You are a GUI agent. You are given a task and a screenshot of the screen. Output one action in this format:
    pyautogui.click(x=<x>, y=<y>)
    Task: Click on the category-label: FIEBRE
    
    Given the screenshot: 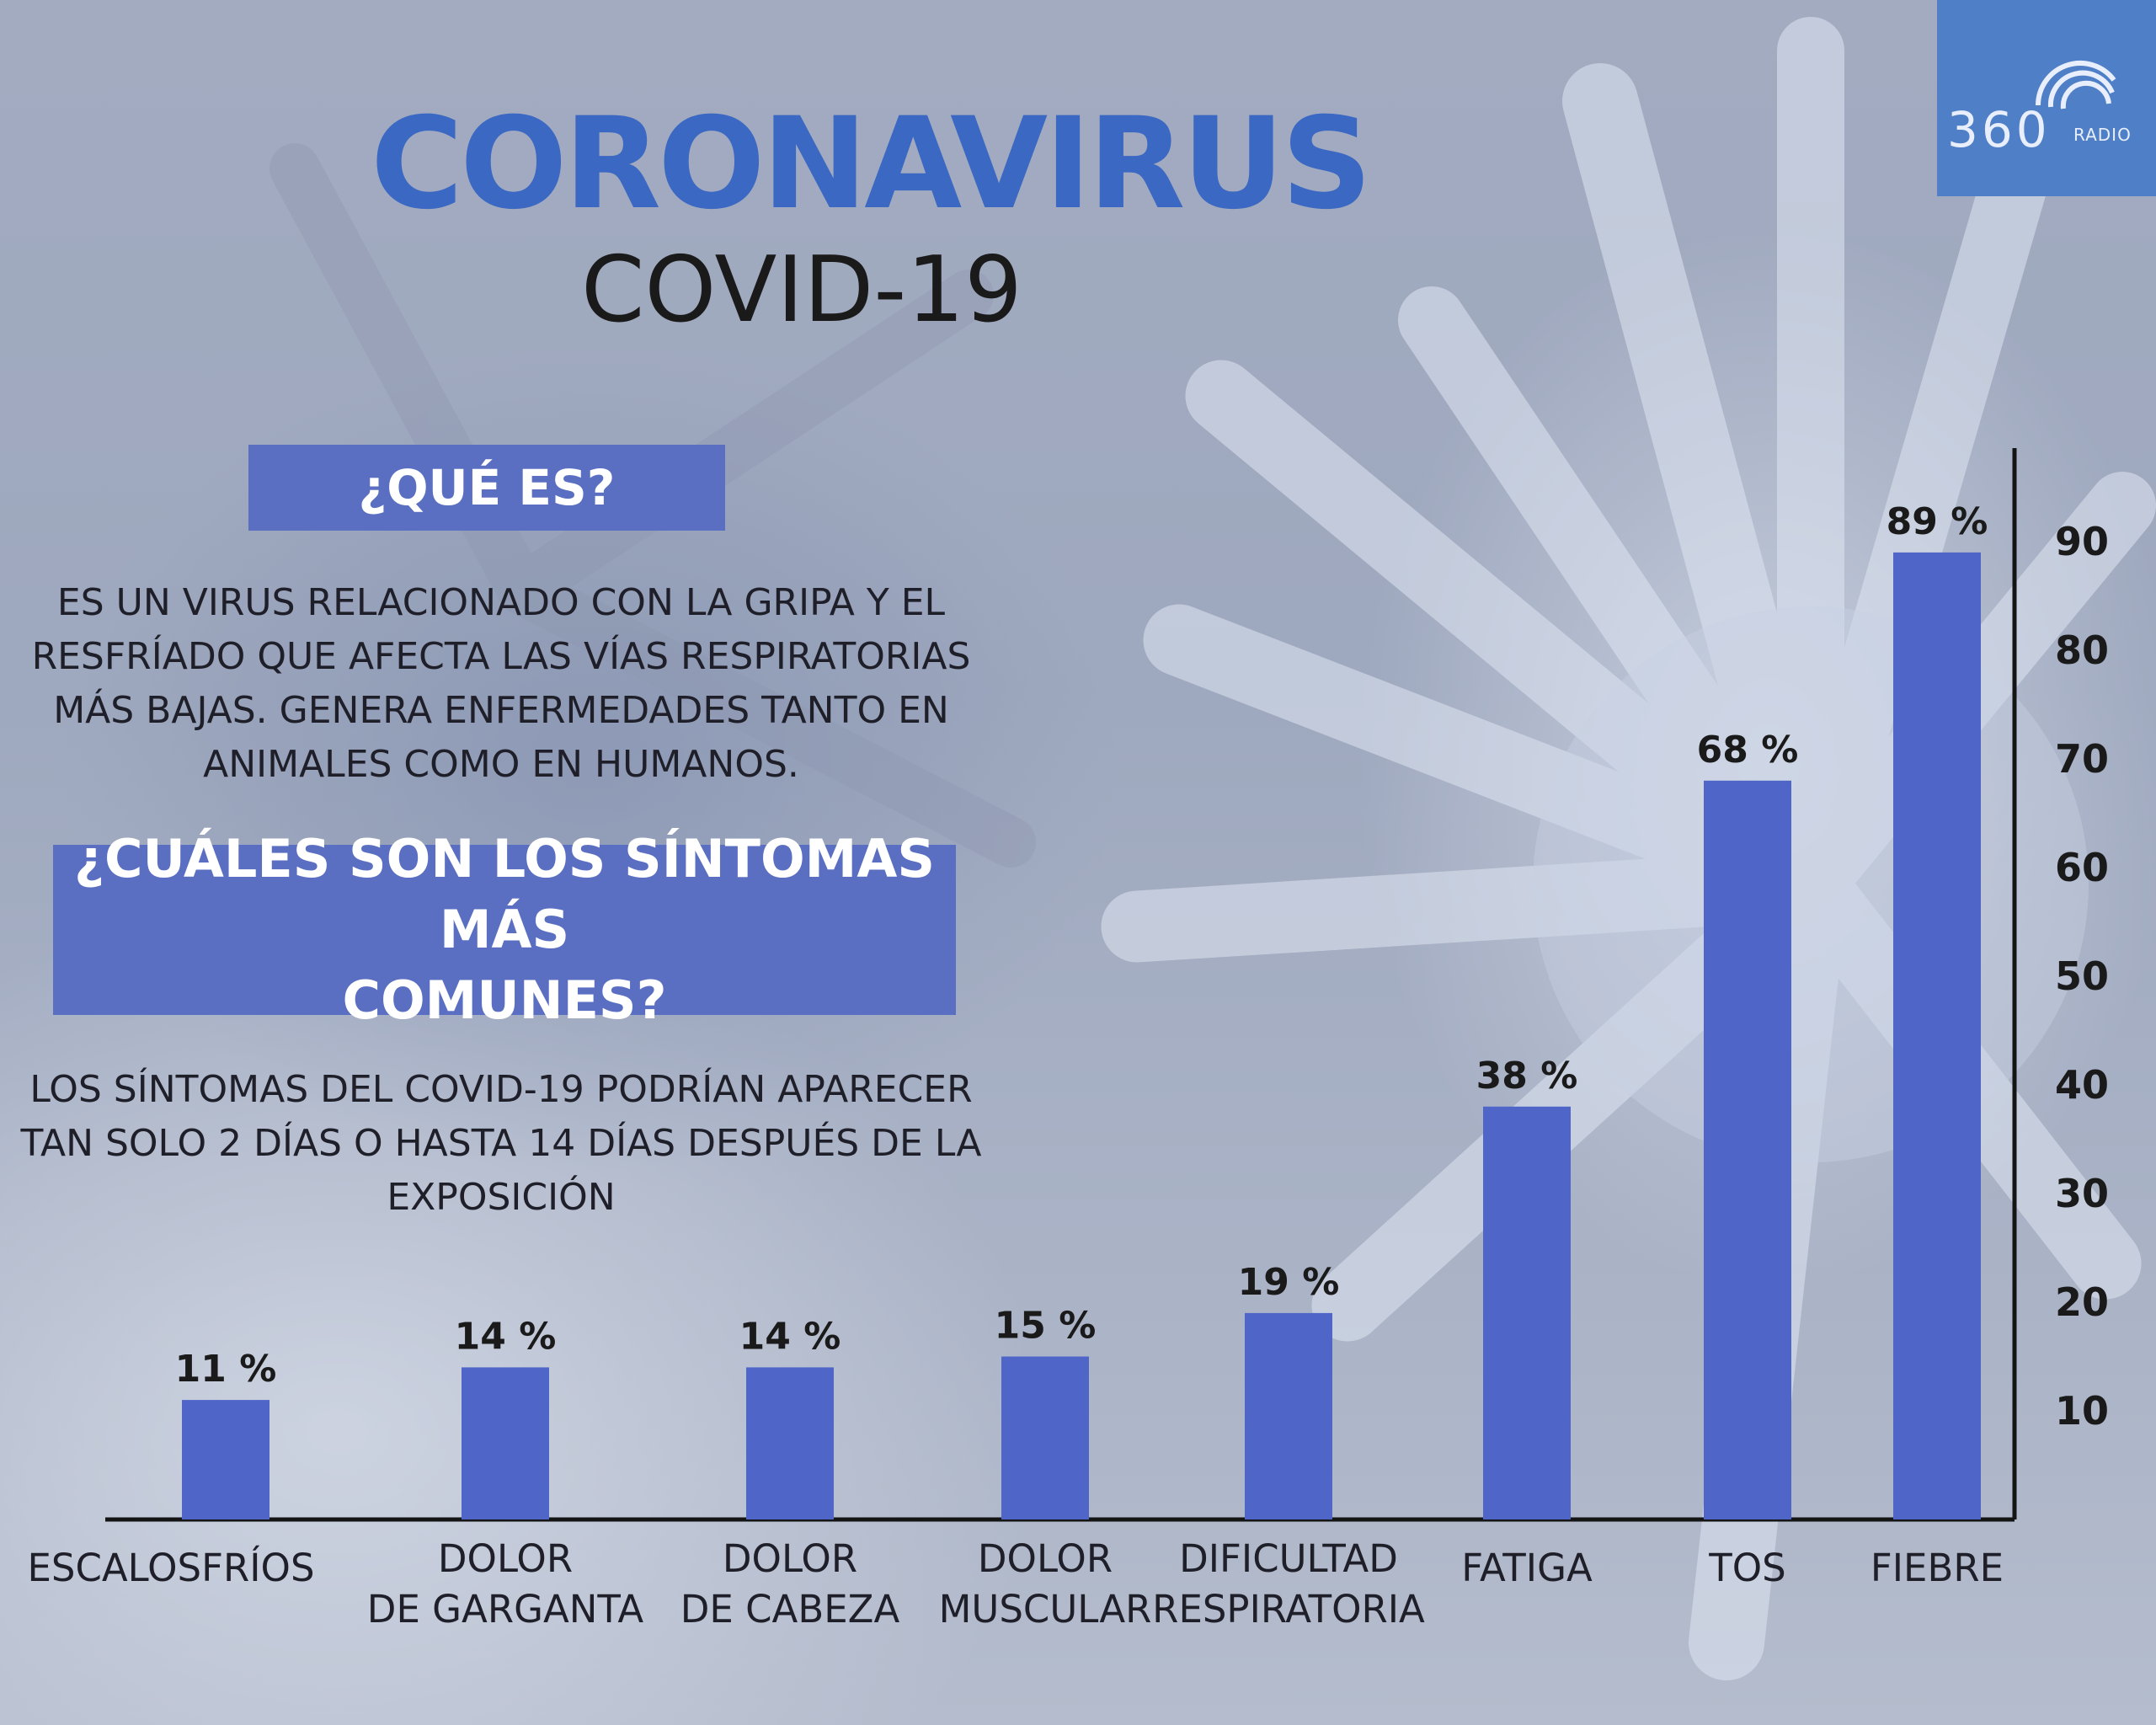 What is the action you would take?
    pyautogui.click(x=1937, y=1568)
    